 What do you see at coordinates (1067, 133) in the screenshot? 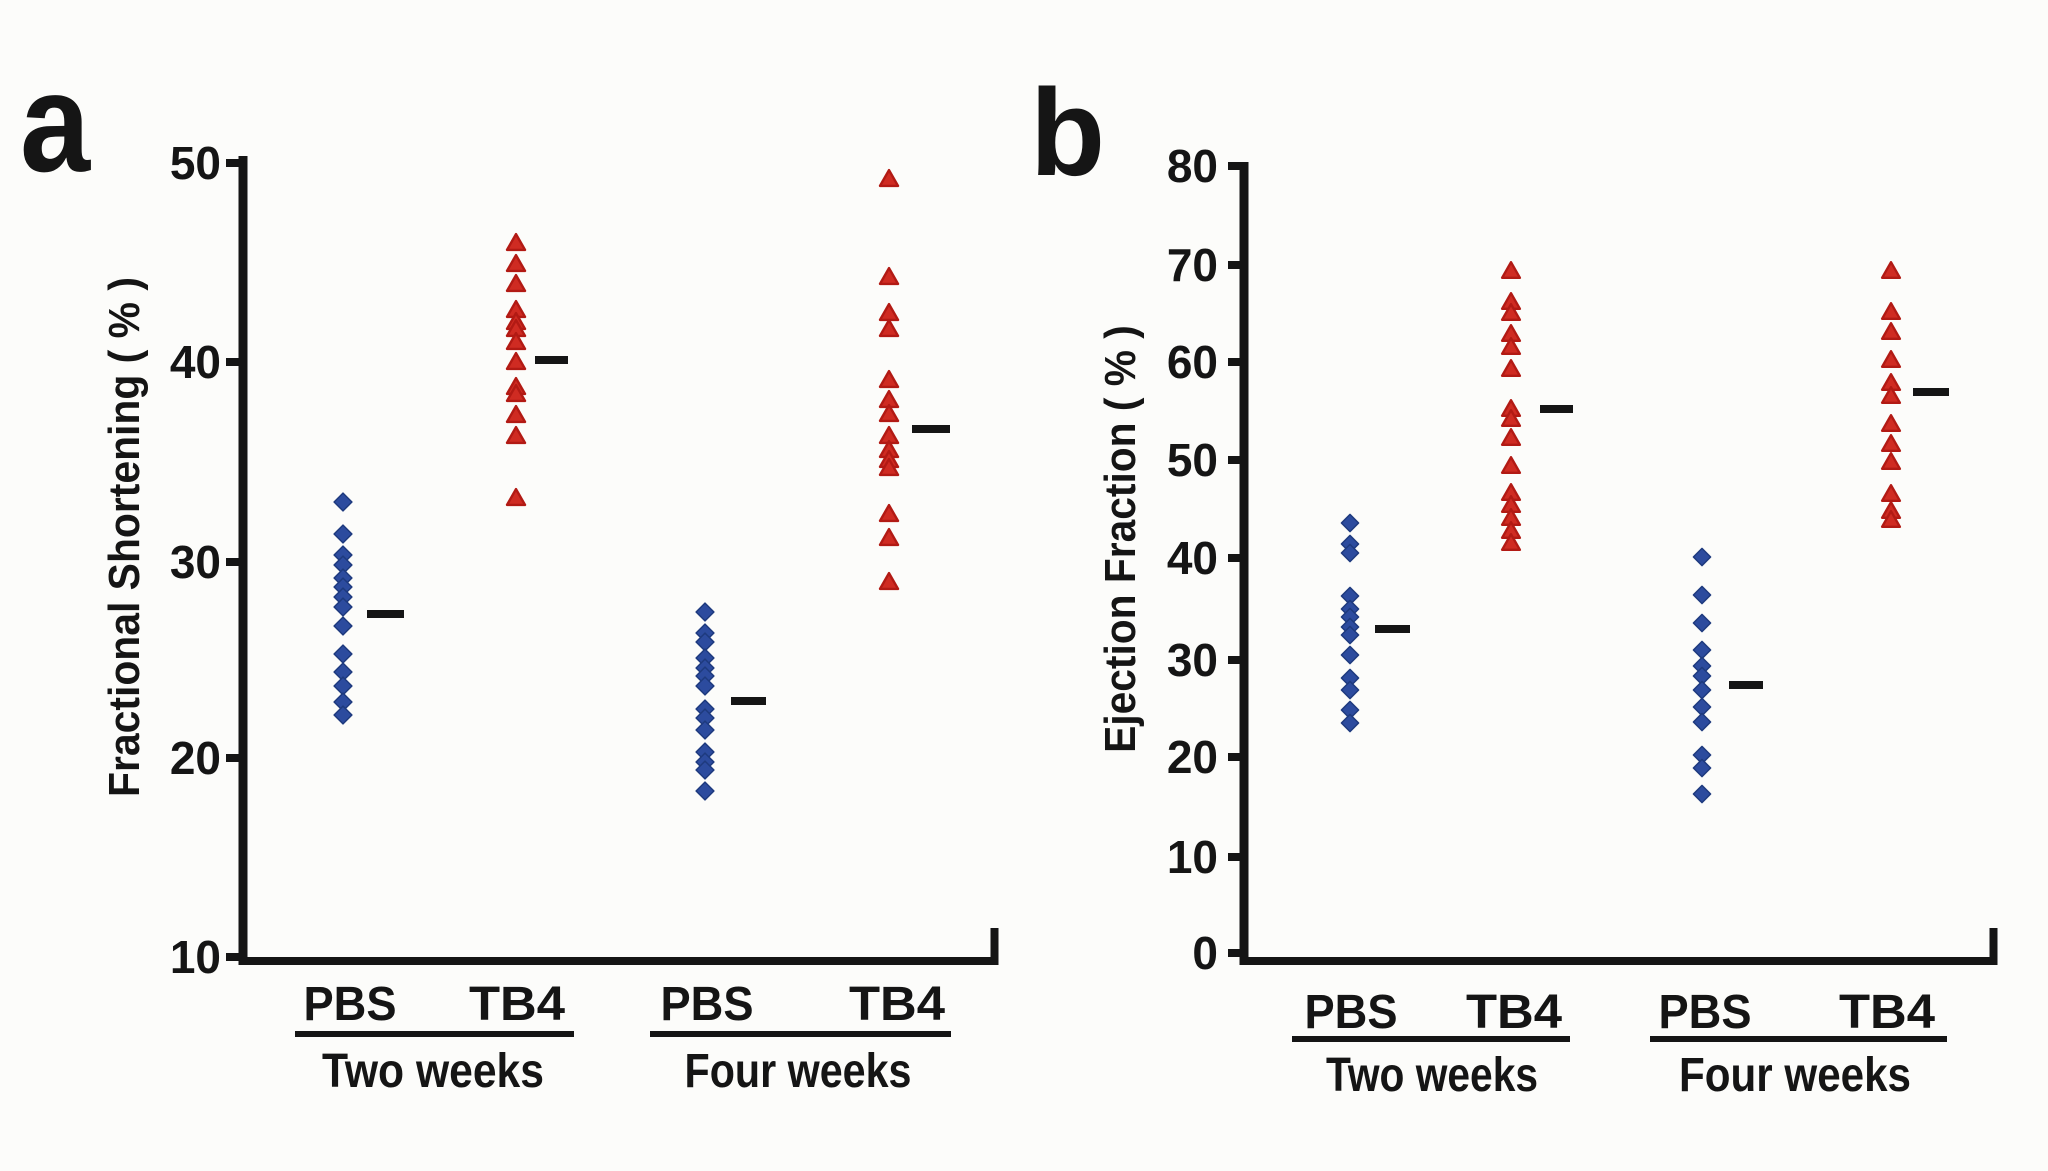
I see `svg-text: b` at bounding box center [1067, 133].